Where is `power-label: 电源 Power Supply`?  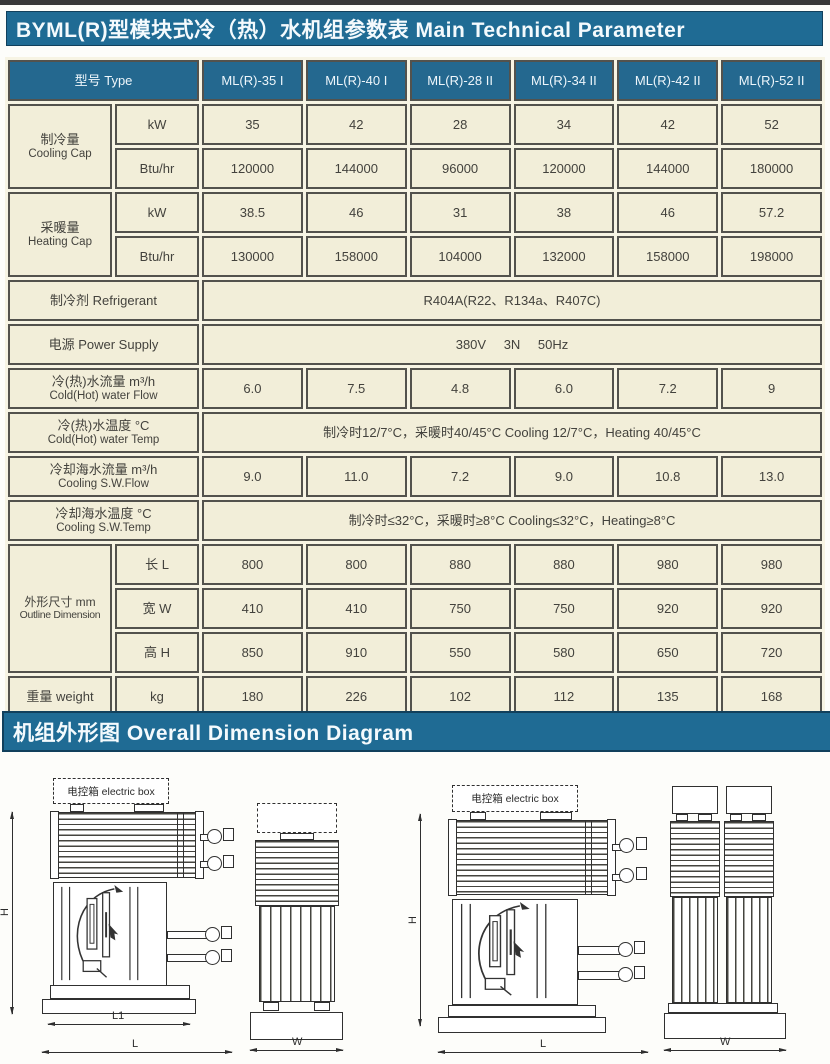 power-label: 电源 Power Supply is located at coordinates (104, 344).